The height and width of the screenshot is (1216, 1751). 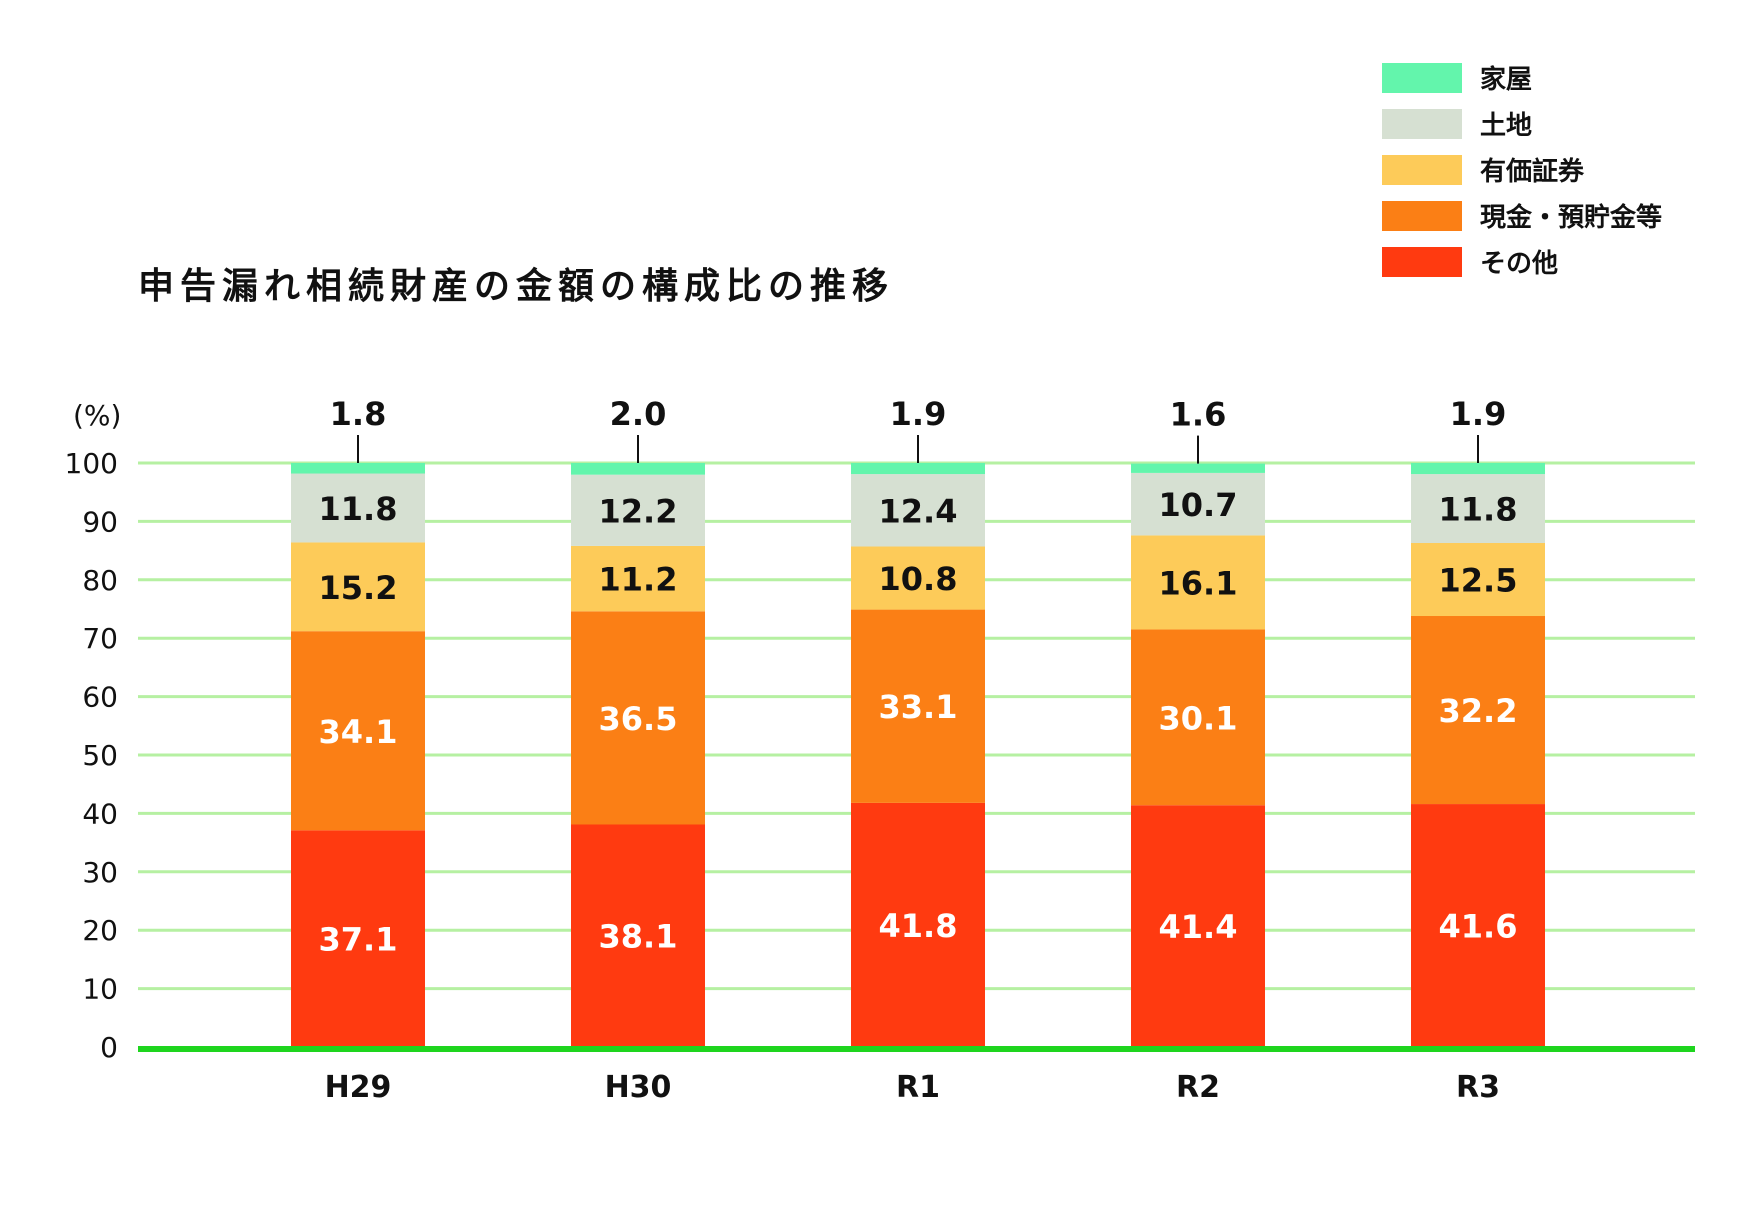 I want to click on data-label: 16.1, so click(x=1198, y=583).